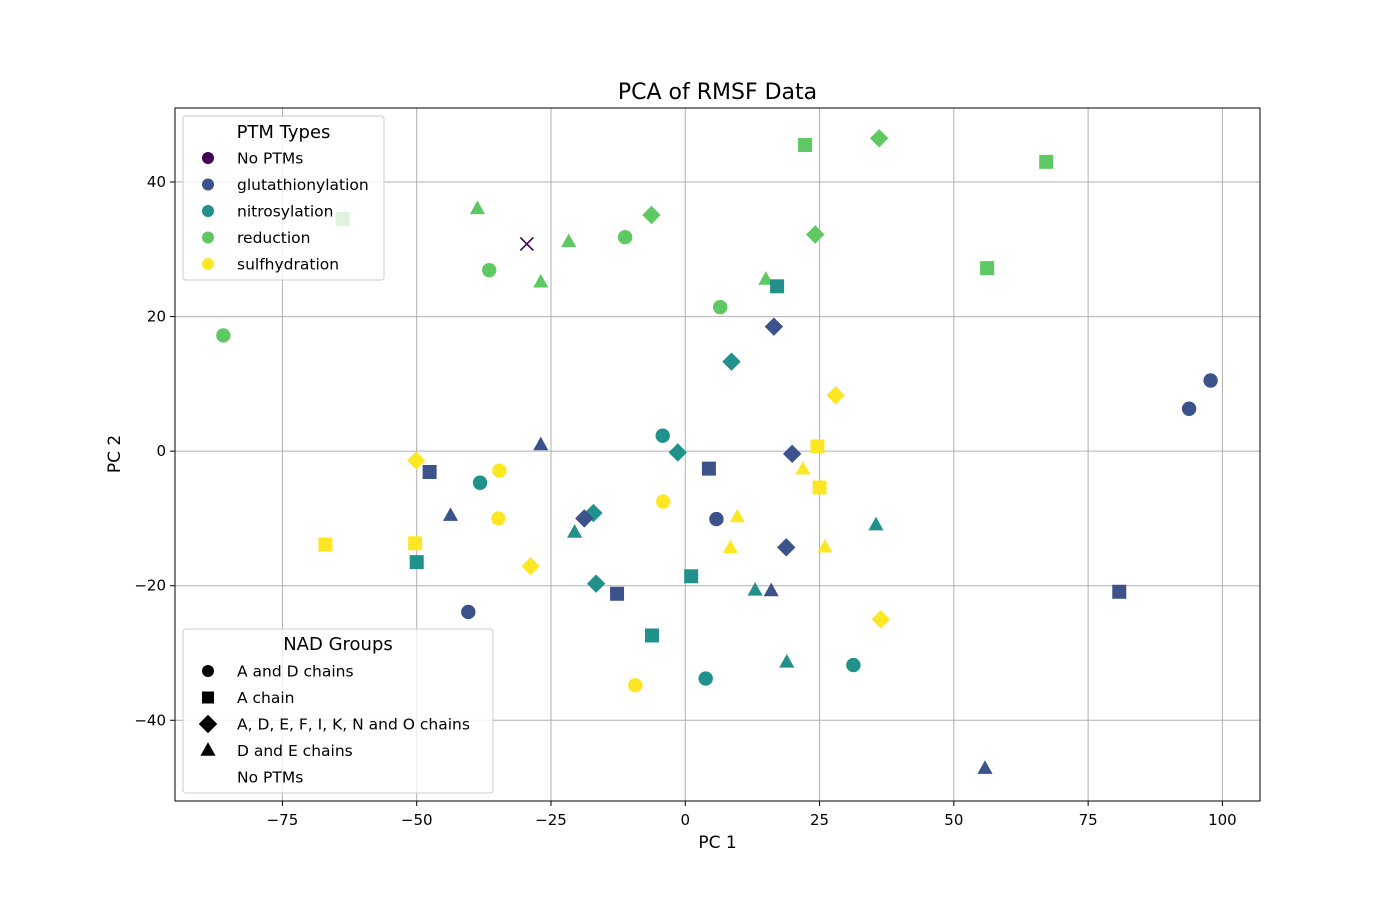  Describe the element at coordinates (303, 185) in the screenshot. I see `legend-label: glutathionylation` at that location.